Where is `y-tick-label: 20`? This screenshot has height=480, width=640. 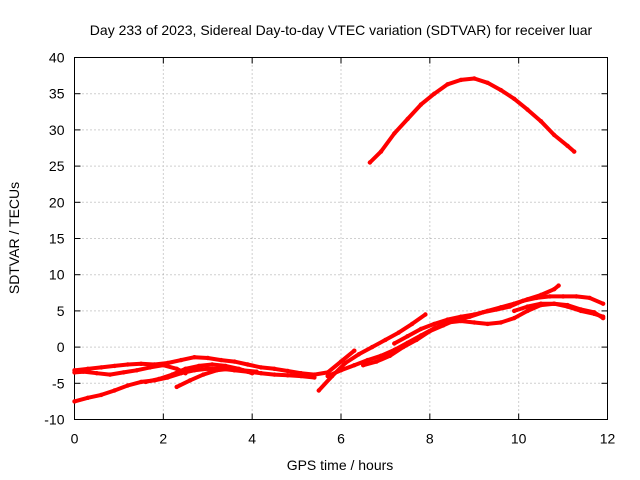 y-tick-label: 20 is located at coordinates (57, 202).